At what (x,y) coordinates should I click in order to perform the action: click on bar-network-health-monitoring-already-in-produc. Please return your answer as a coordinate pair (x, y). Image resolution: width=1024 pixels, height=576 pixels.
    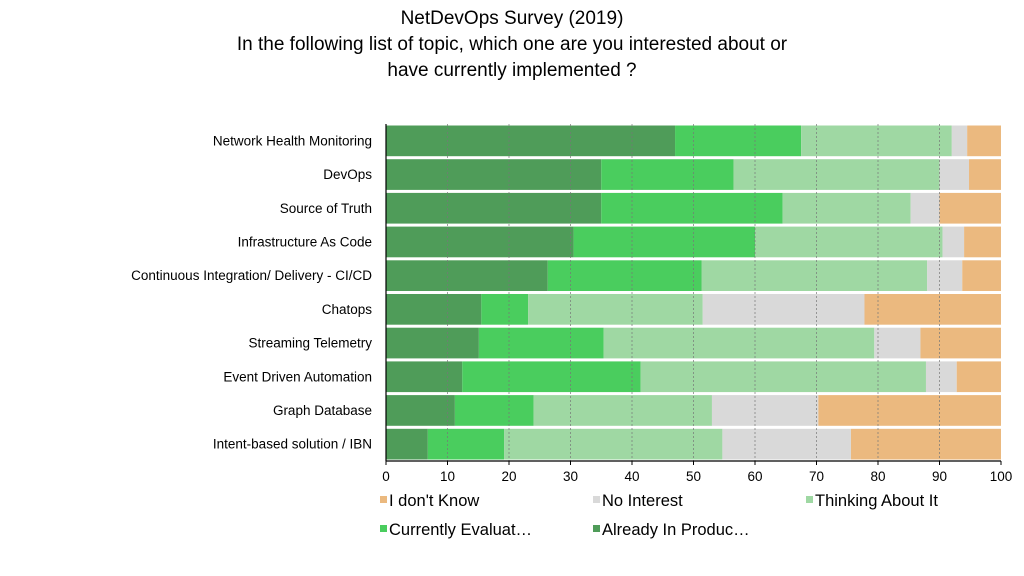
    Looking at the image, I should click on (531, 141).